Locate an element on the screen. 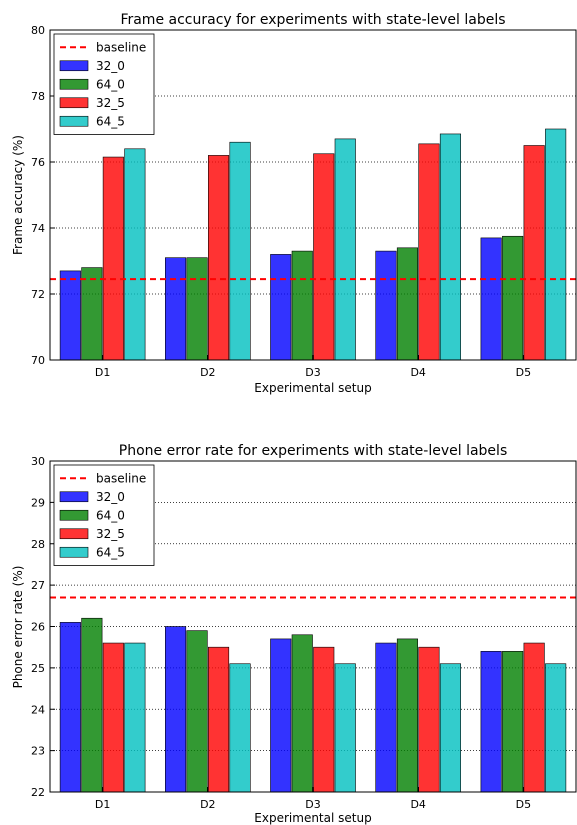  y-axis-label: Frame accuracy (%) is located at coordinates (18, 195).